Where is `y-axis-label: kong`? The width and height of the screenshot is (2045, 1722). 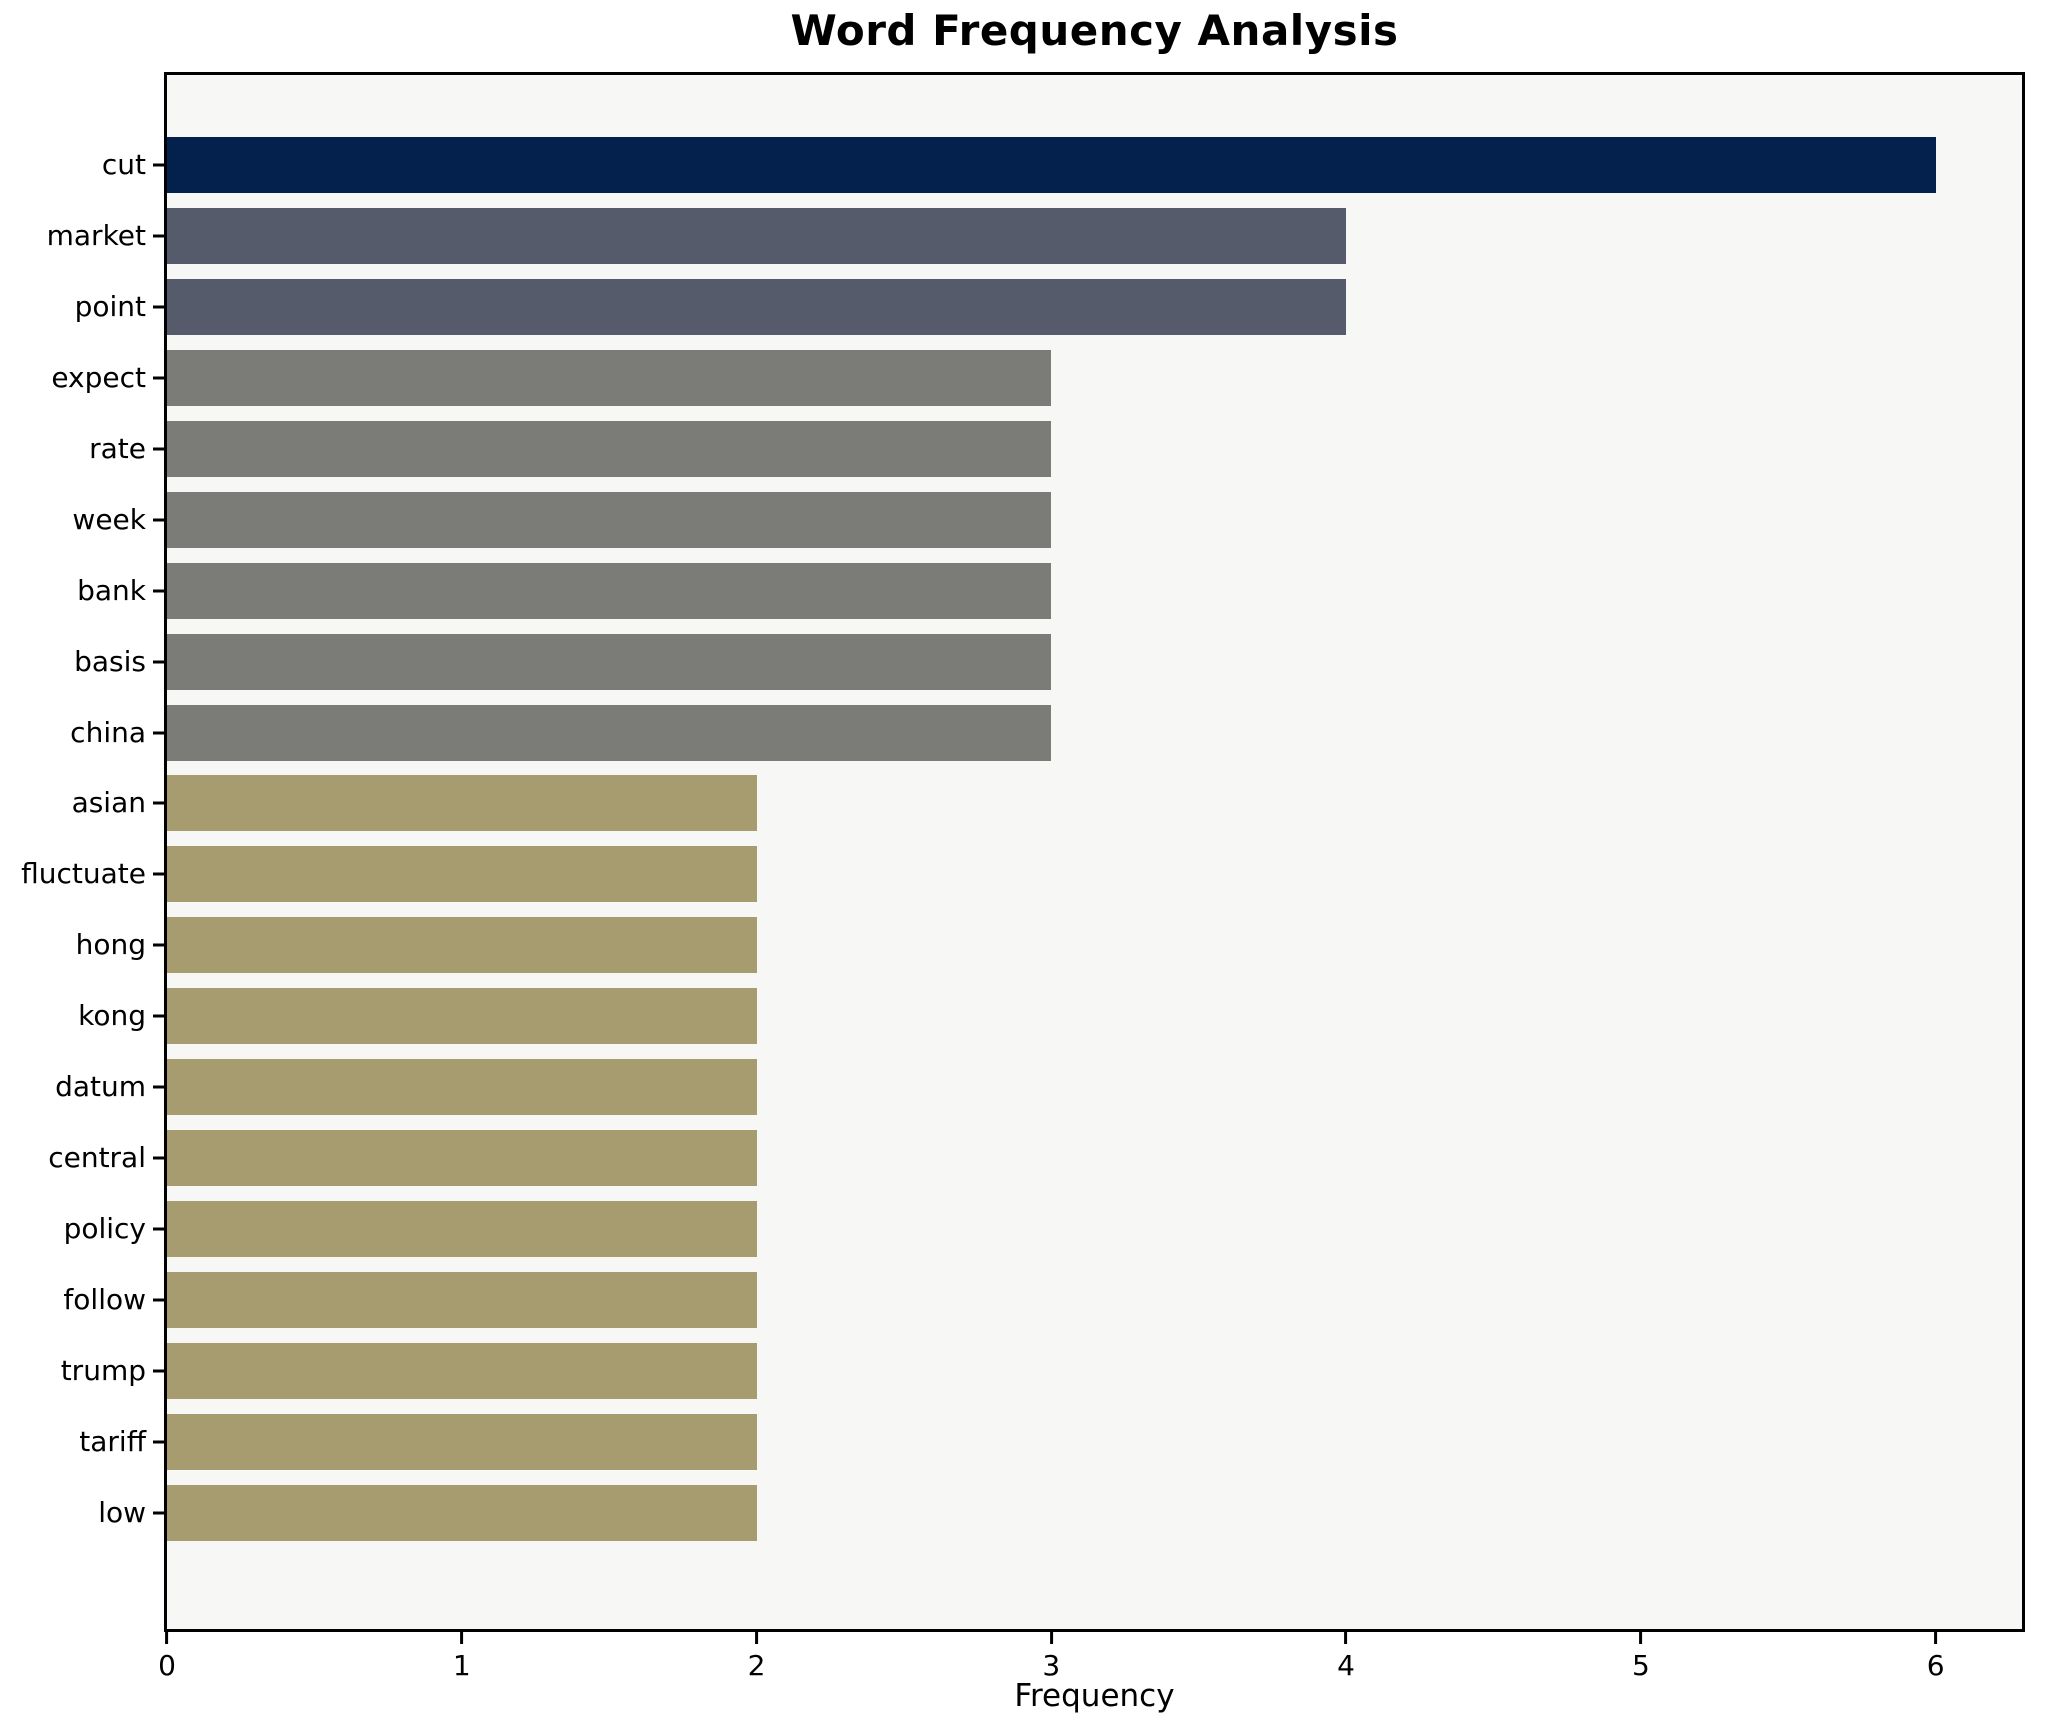 y-axis-label: kong is located at coordinates (112, 1016).